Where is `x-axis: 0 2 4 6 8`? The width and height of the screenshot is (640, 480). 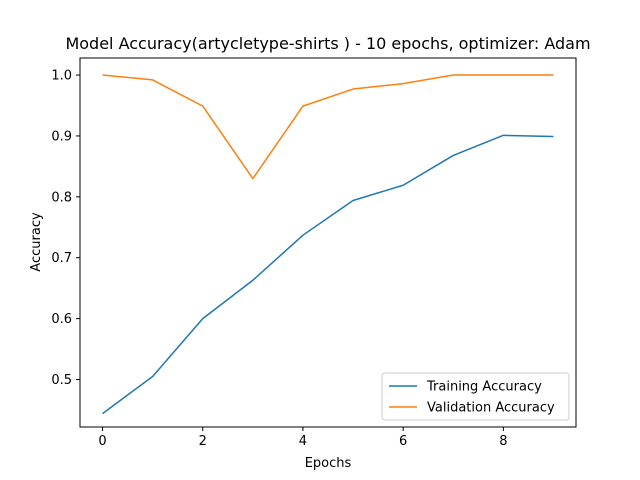 x-axis: 0 2 4 6 8 is located at coordinates (302, 438).